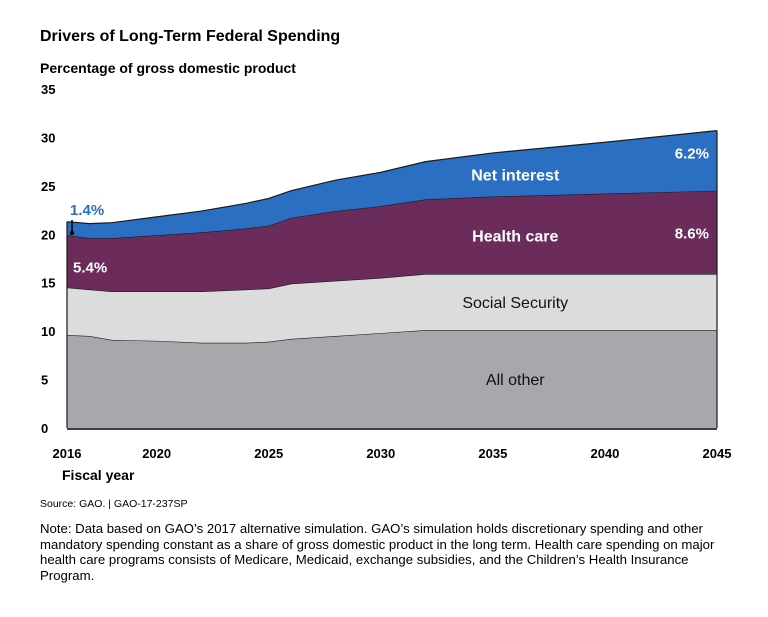 The image size is (768, 617). Describe the element at coordinates (90, 267) in the screenshot. I see `annotation-start-value: 5.4%` at that location.